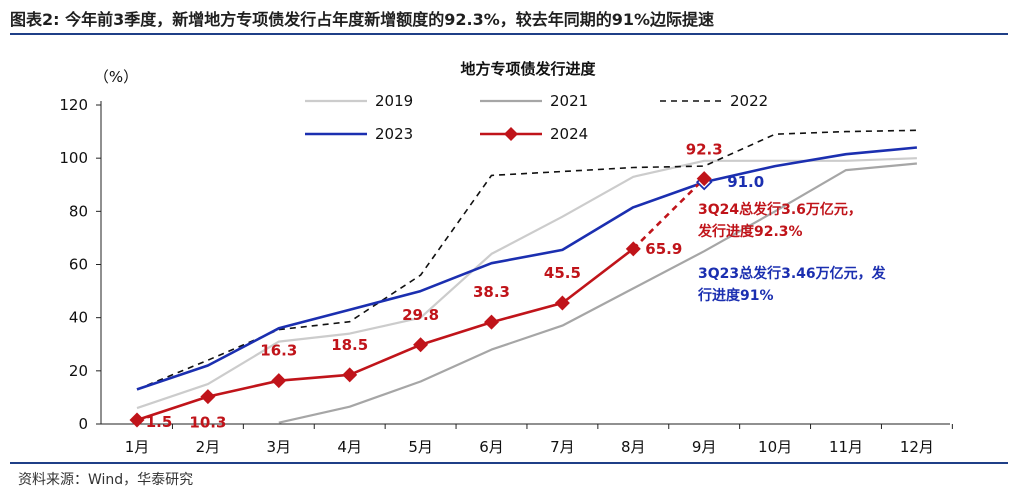  Describe the element at coordinates (208, 447) in the screenshot. I see `x-tick-label: 2月` at that location.